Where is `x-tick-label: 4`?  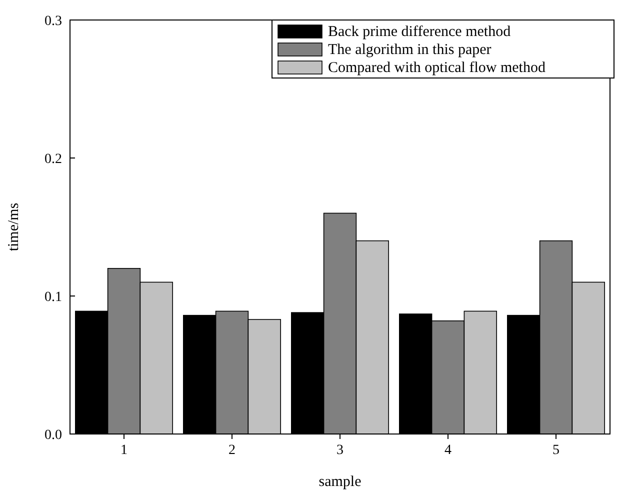
x-tick-label: 4 is located at coordinates (448, 450).